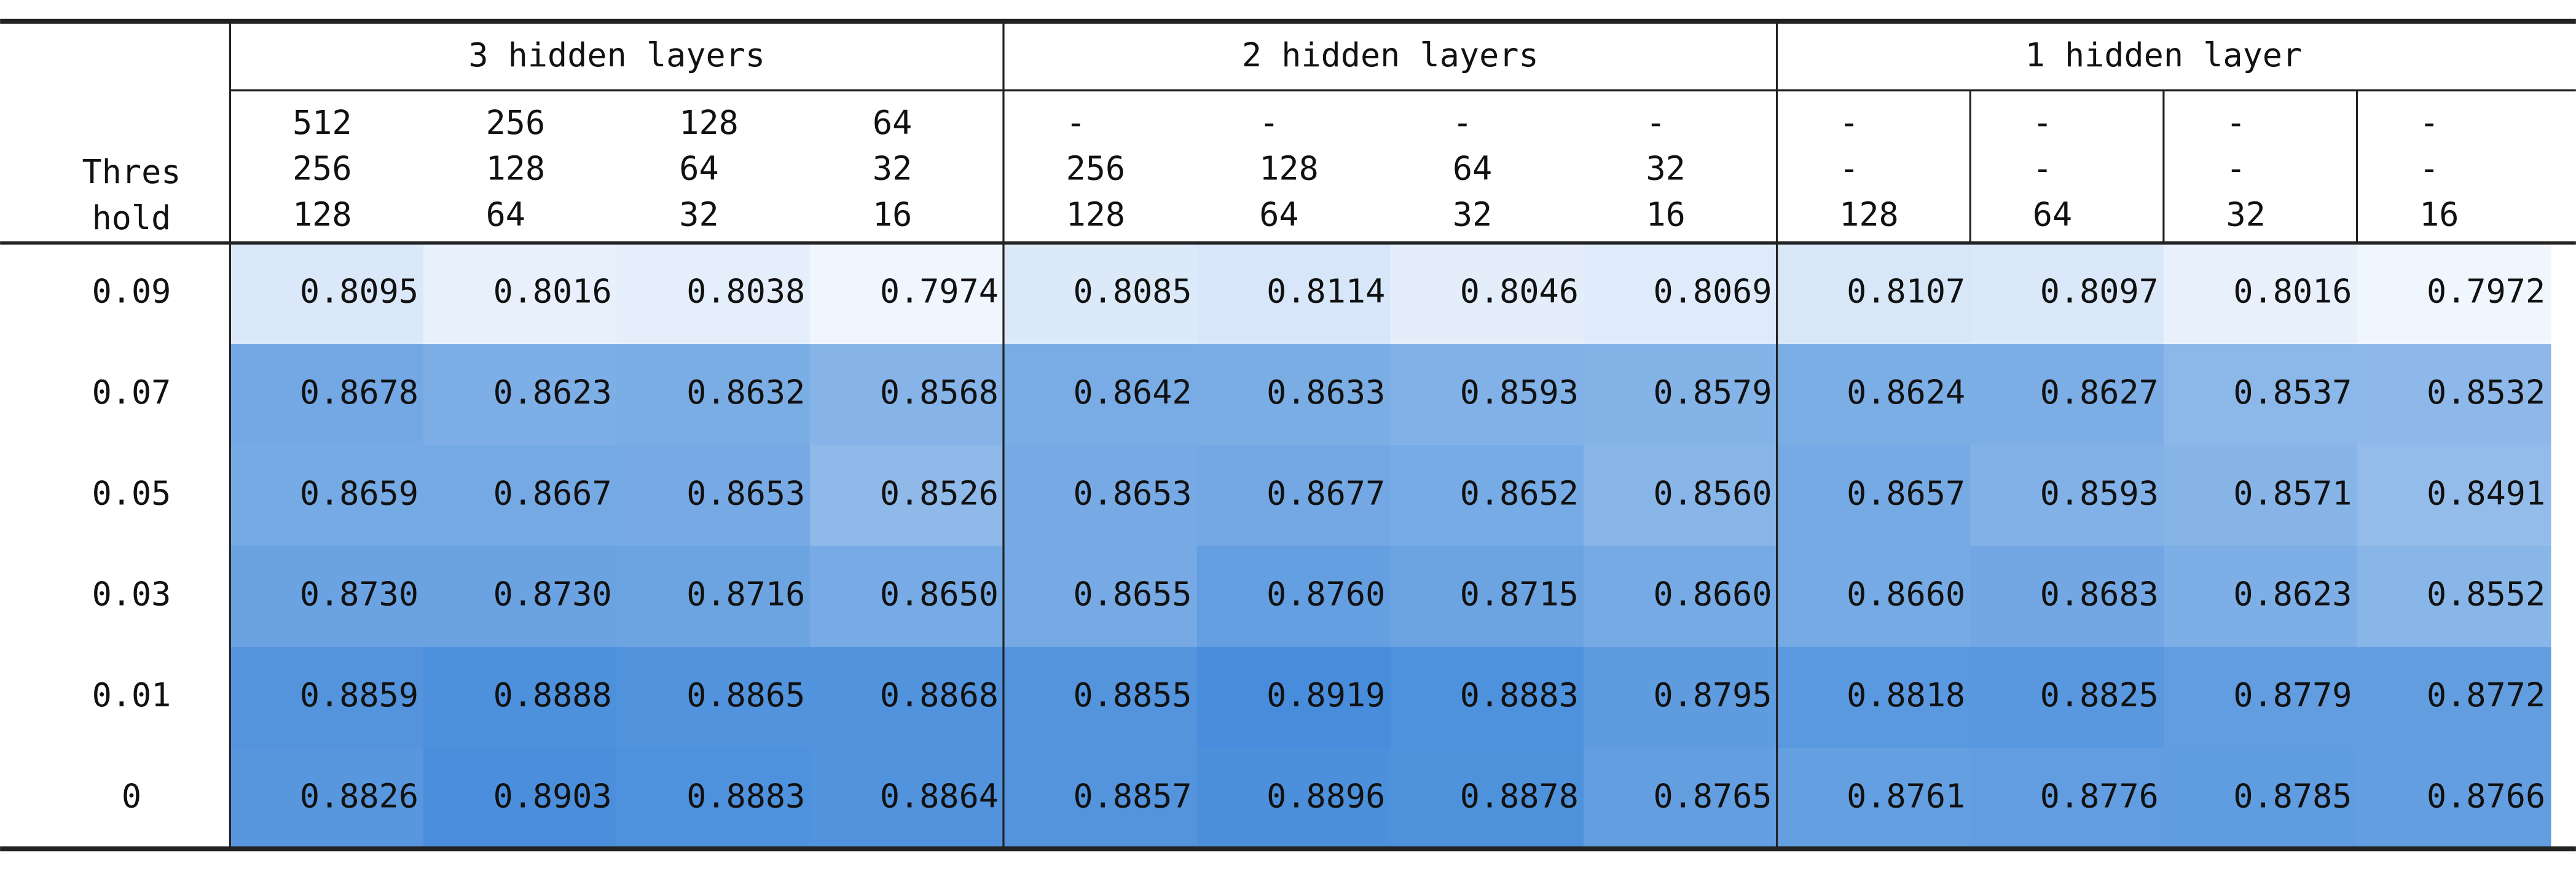 Image resolution: width=2576 pixels, height=874 pixels. Describe the element at coordinates (359, 290) in the screenshot. I see `cell-value: 0.8095` at that location.